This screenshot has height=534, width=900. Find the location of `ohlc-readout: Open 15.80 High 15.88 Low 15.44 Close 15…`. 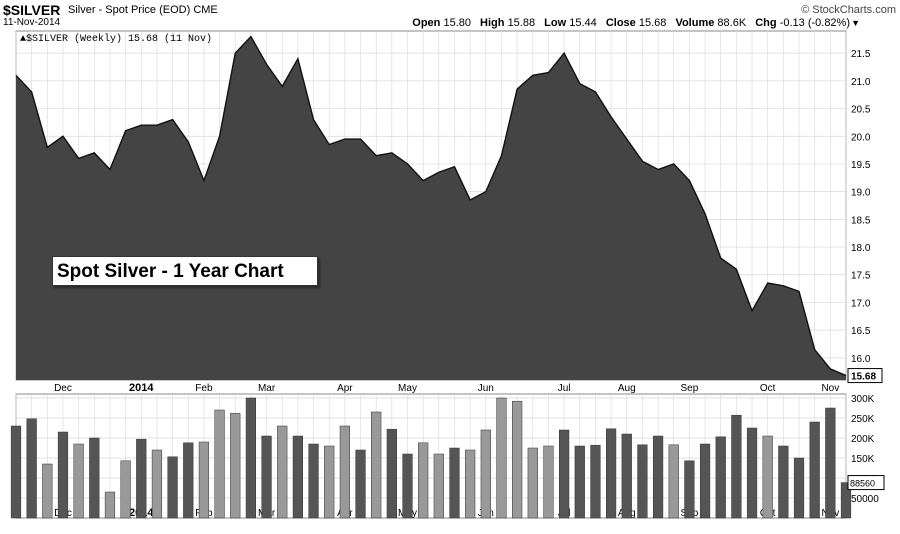

ohlc-readout: Open 15.80 High 15.88 Low 15.44 Close 15… is located at coordinates (628, 23).